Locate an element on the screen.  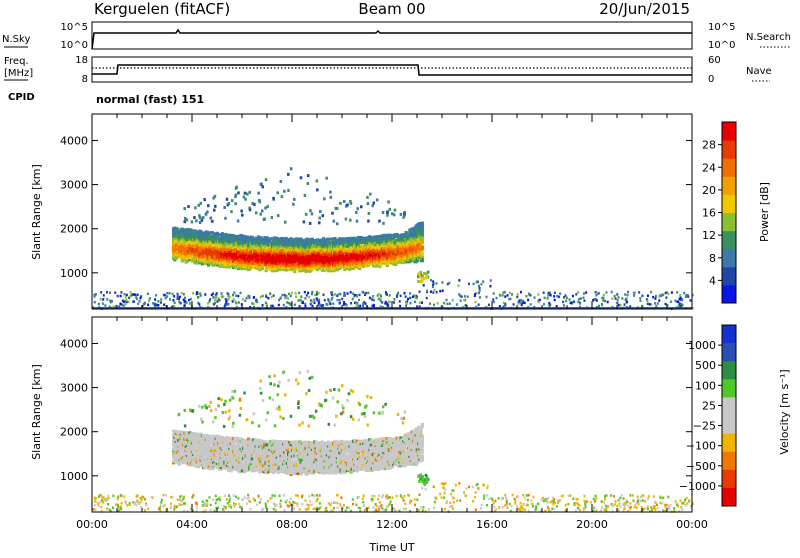
freq-trace is located at coordinates (392, 70).